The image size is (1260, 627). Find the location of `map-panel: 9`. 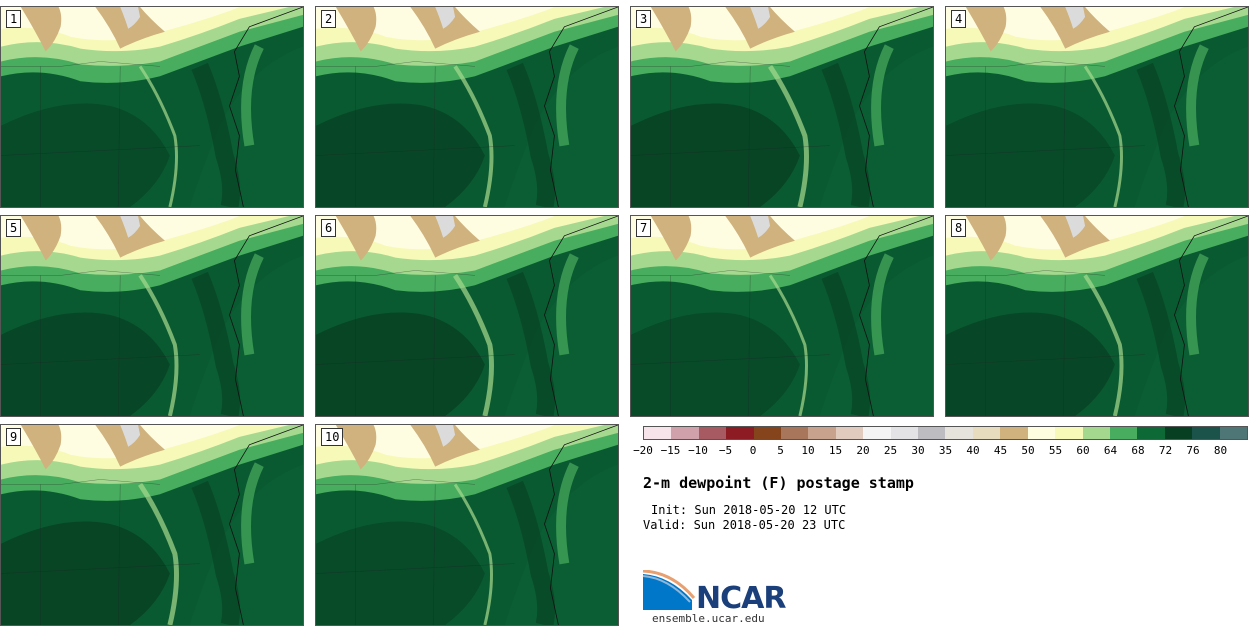

map-panel: 9 is located at coordinates (152, 525).